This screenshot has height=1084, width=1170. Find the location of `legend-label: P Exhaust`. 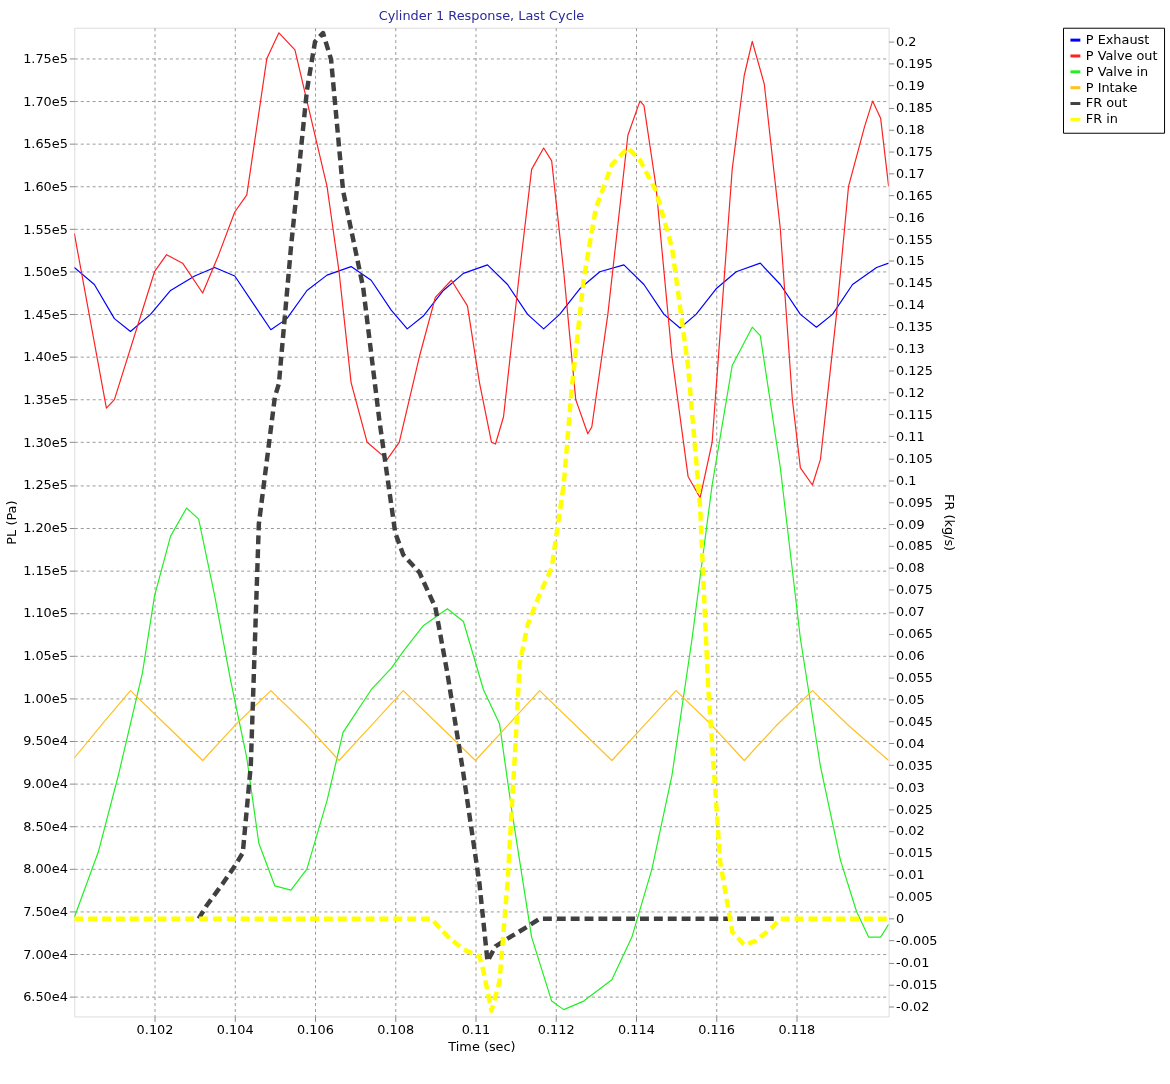

legend-label: P Exhaust is located at coordinates (1117, 40).